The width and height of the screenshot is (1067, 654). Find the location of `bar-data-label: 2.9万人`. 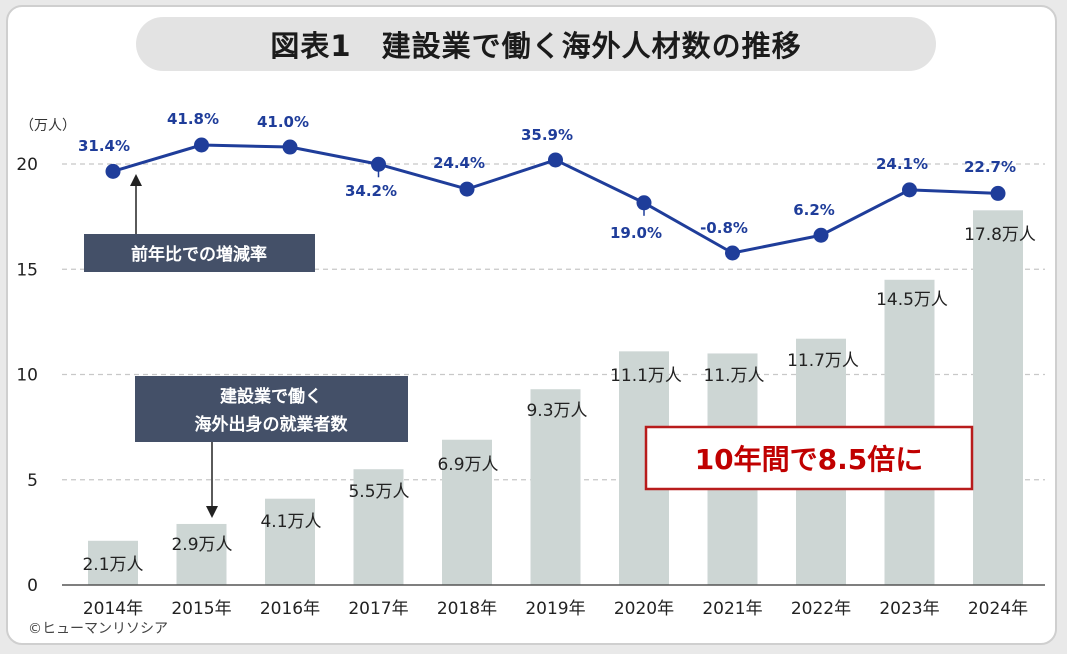

bar-data-label: 2.9万人 is located at coordinates (201, 545).